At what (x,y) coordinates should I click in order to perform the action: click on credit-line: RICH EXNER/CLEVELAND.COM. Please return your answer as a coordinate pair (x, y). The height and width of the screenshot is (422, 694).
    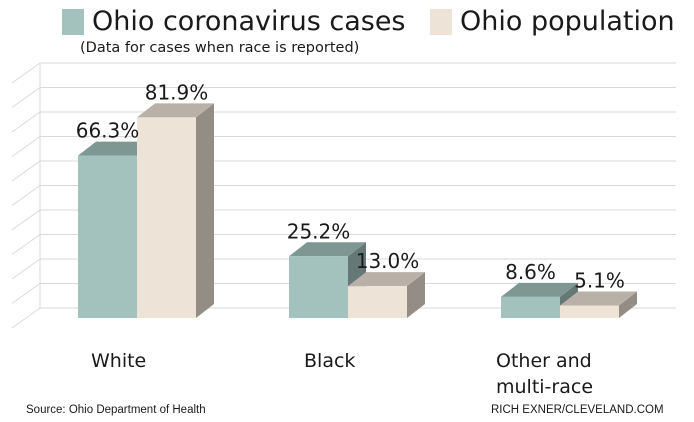
    Looking at the image, I should click on (577, 410).